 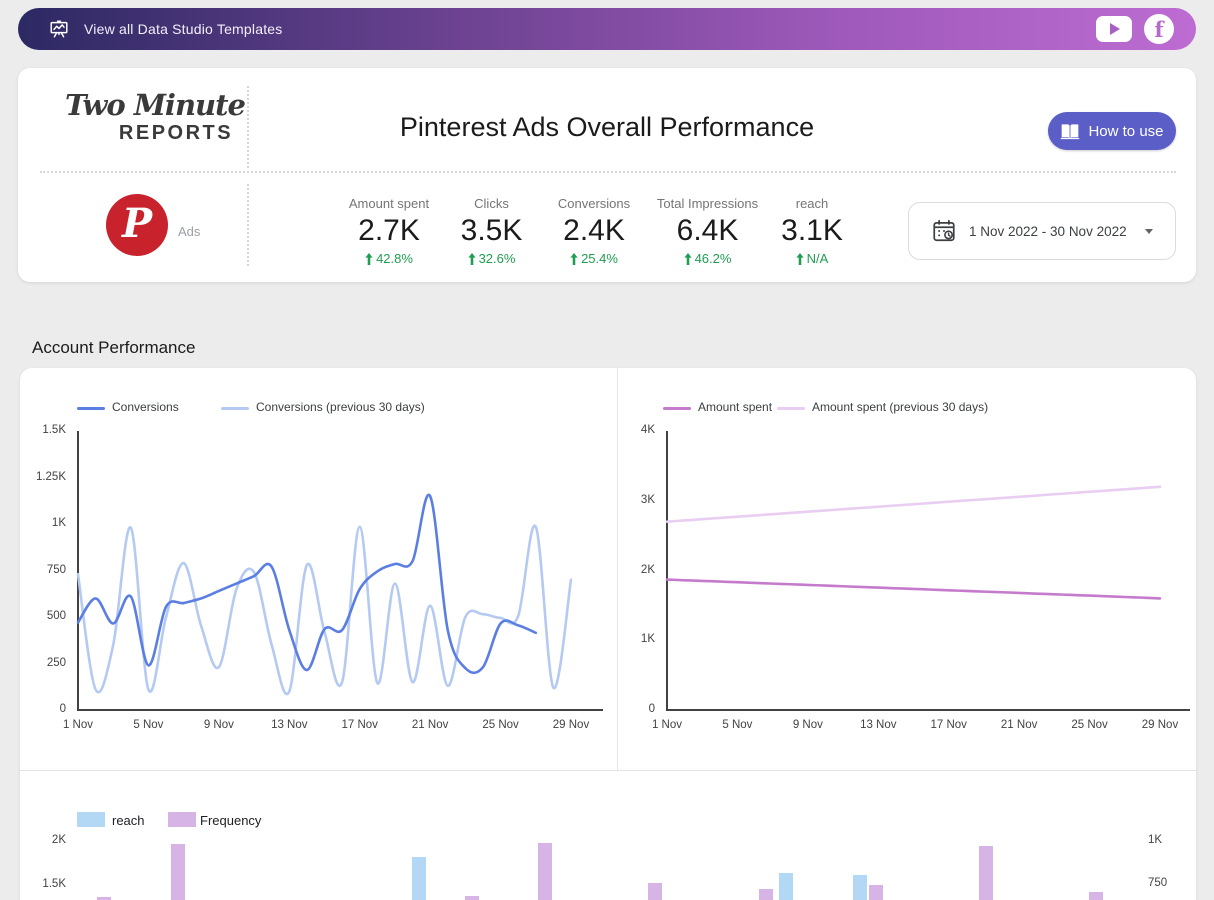 What do you see at coordinates (248, 225) in the screenshot?
I see `divider-vertical-bottom` at bounding box center [248, 225].